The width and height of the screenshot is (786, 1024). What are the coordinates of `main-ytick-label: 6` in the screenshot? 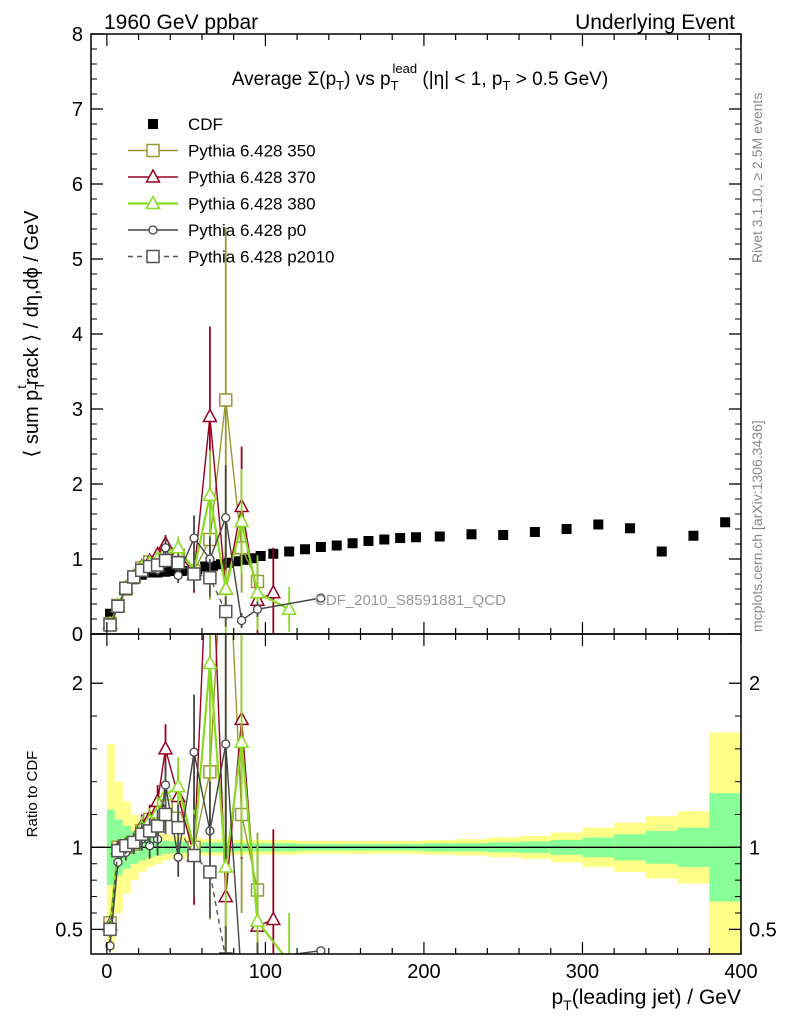 It's located at (77, 185).